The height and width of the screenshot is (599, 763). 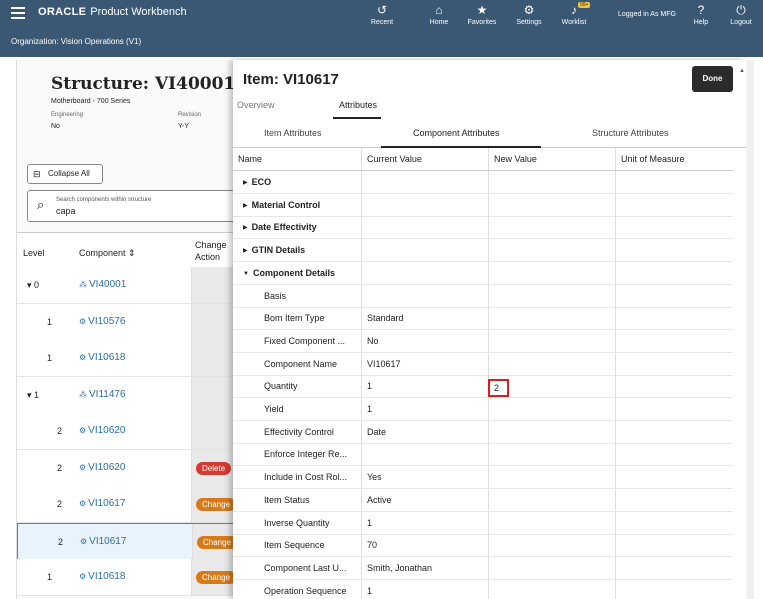 What do you see at coordinates (107, 253) in the screenshot?
I see `component-header: Component ⇕` at bounding box center [107, 253].